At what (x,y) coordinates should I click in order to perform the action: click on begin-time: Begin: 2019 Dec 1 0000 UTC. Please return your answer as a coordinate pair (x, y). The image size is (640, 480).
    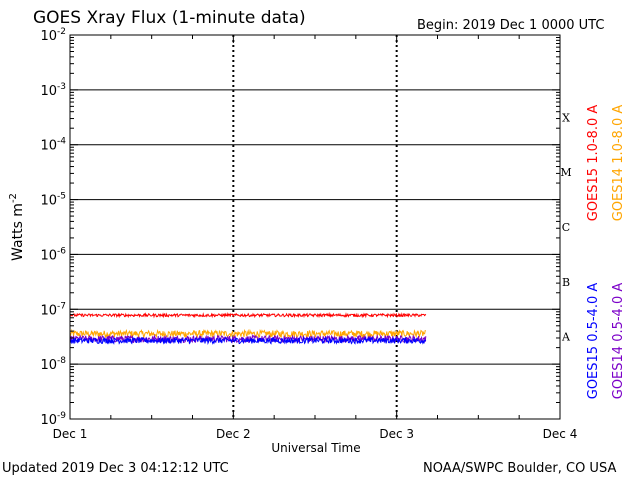
    Looking at the image, I should click on (511, 25).